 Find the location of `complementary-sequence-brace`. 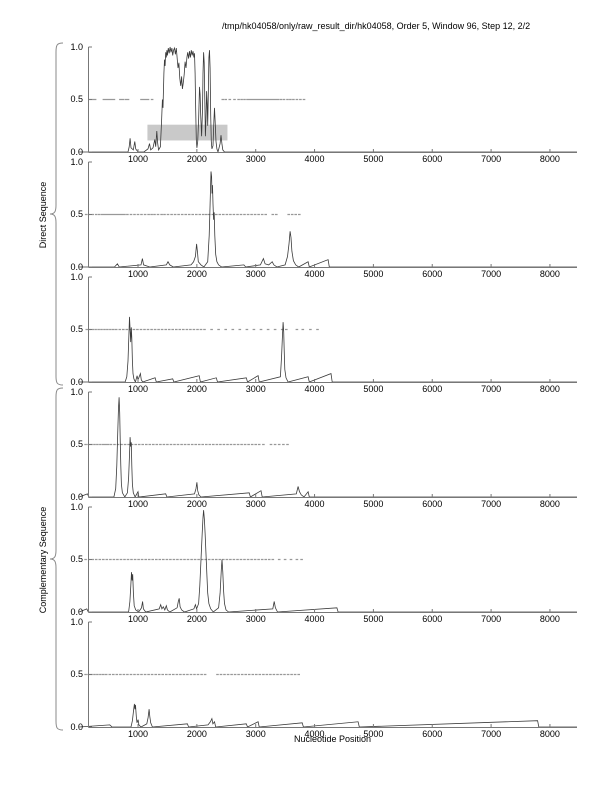

complementary-sequence-brace is located at coordinates (56, 559).